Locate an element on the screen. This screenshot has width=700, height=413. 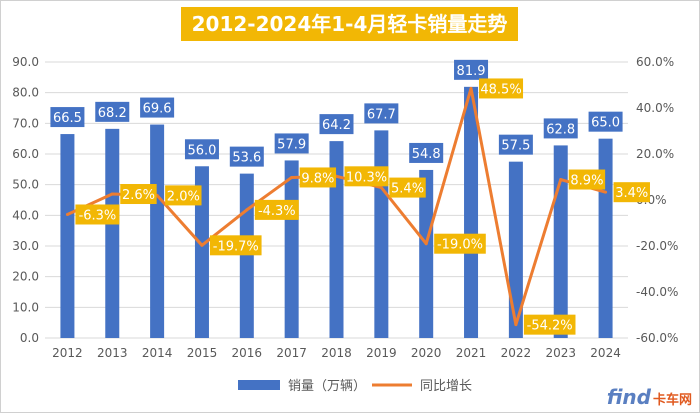
y-left-tick-label: 70.0 is located at coordinates (25, 123).